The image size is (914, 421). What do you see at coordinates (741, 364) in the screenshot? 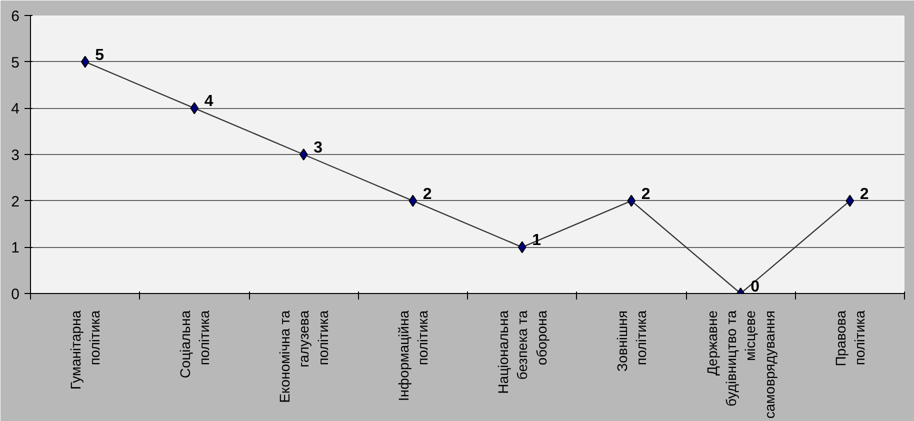
I see `x-tick-label: Державне будівництво та місцеве самоврядування` at bounding box center [741, 364].